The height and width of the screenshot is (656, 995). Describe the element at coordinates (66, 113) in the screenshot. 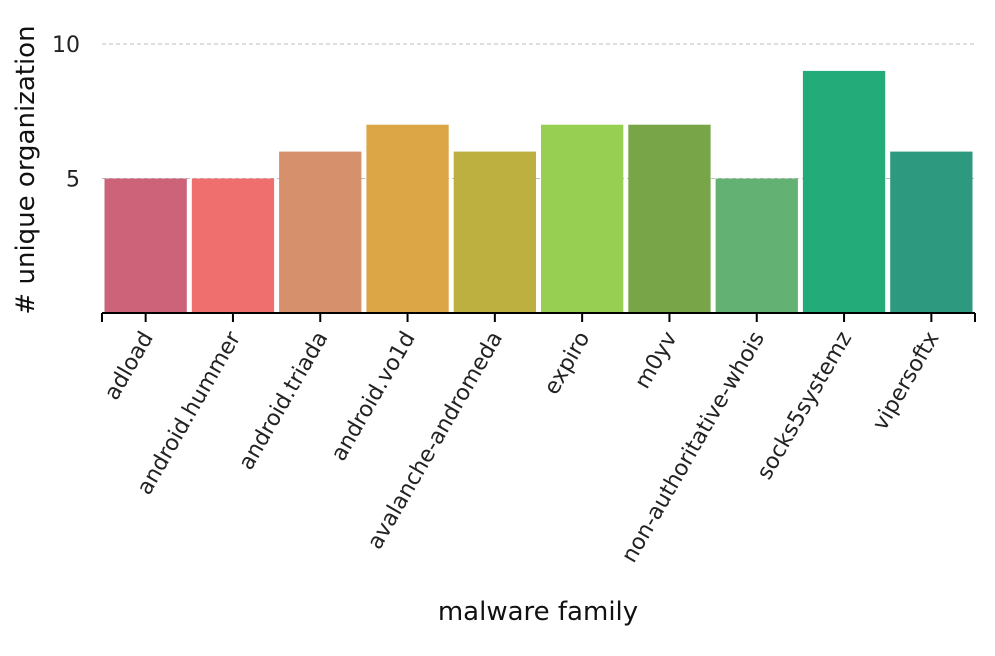

I see `y-tick-labels: 5 10` at that location.